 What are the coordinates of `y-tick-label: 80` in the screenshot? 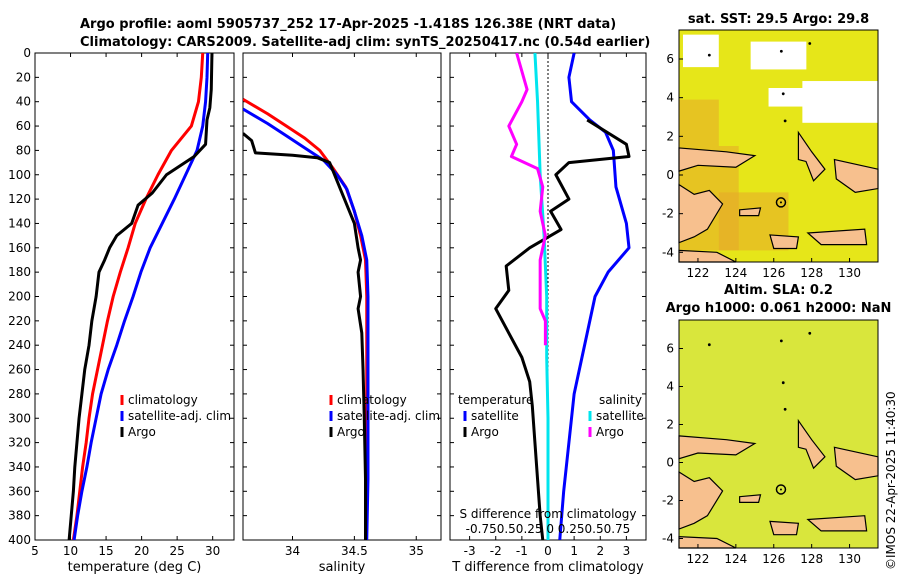 It's located at (23, 150).